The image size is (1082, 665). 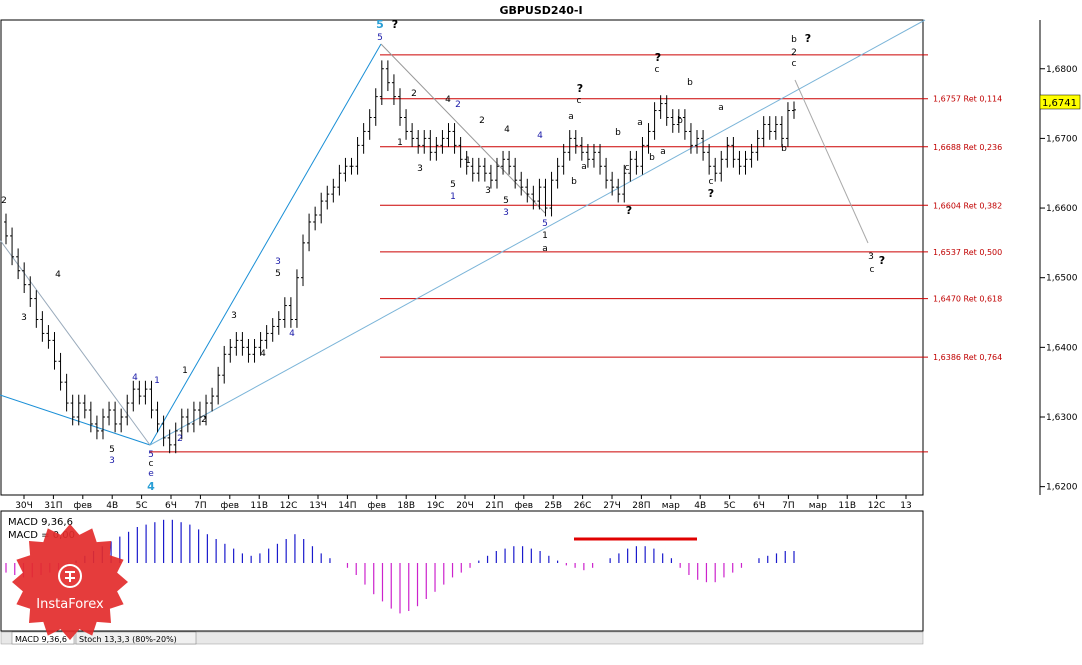 I want to click on x-tick-label: 20Ч, so click(x=465, y=506).